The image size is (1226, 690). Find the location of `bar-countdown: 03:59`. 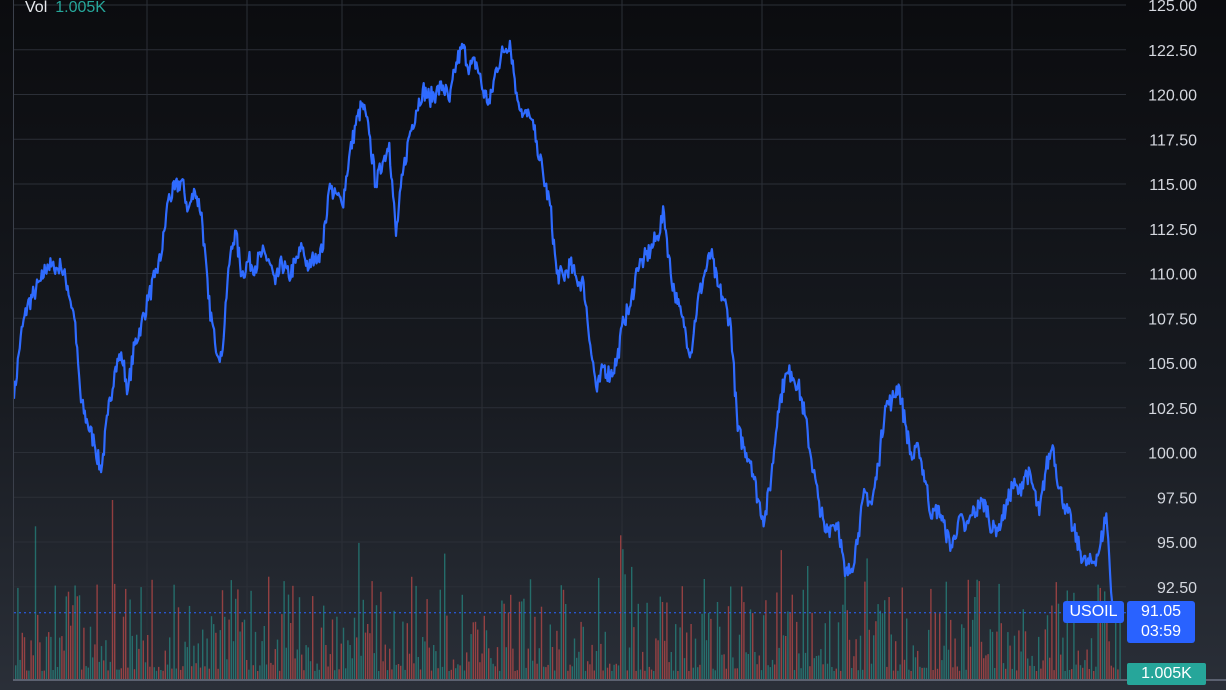

bar-countdown: 03:59 is located at coordinates (1161, 631).